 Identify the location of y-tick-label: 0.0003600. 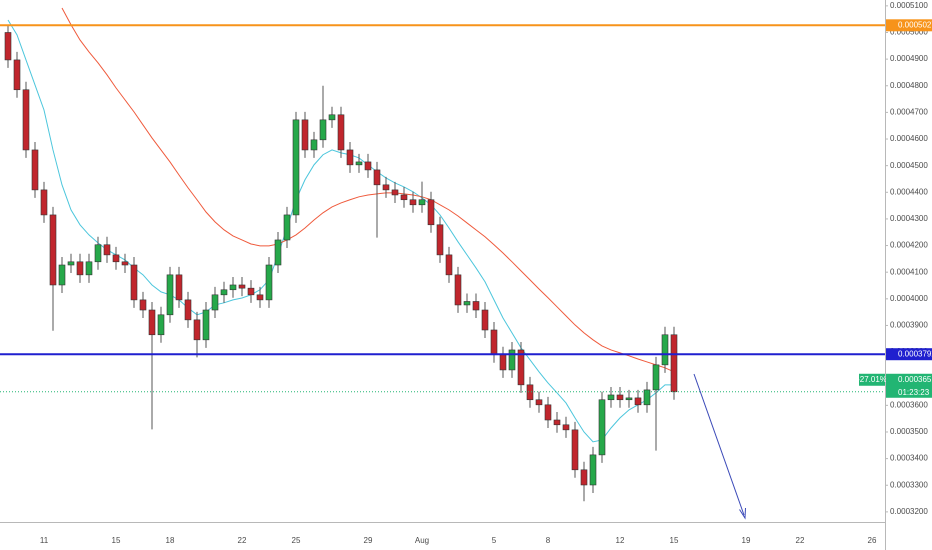
(909, 404).